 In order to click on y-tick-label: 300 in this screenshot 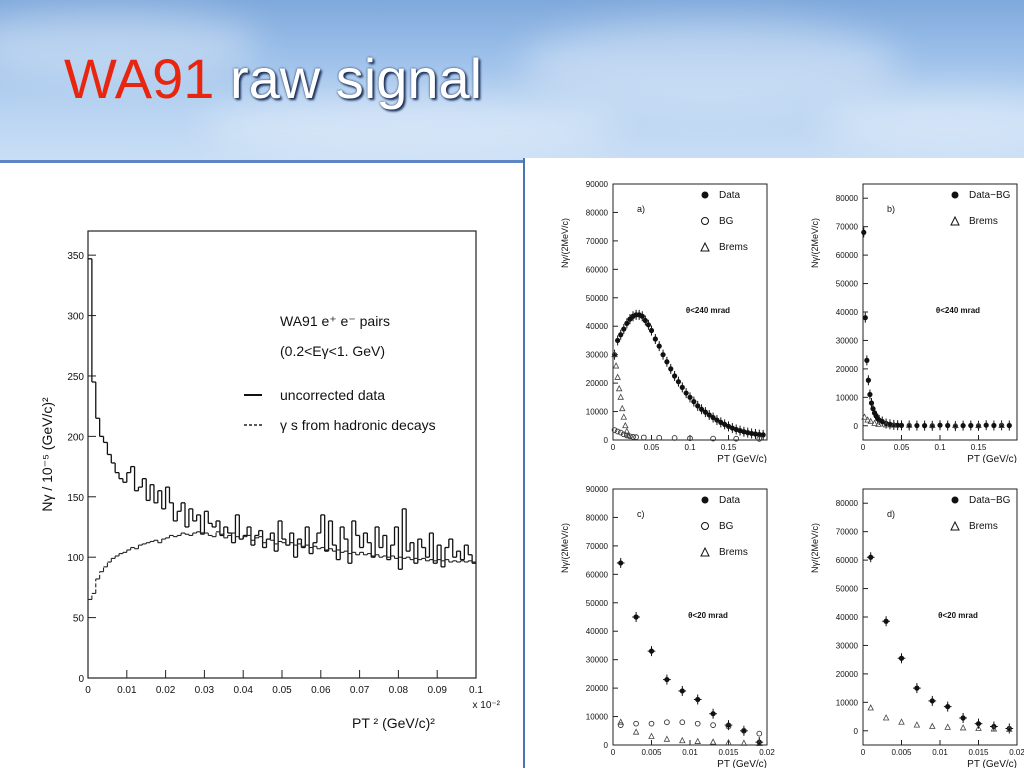, I will do `click(75, 317)`.